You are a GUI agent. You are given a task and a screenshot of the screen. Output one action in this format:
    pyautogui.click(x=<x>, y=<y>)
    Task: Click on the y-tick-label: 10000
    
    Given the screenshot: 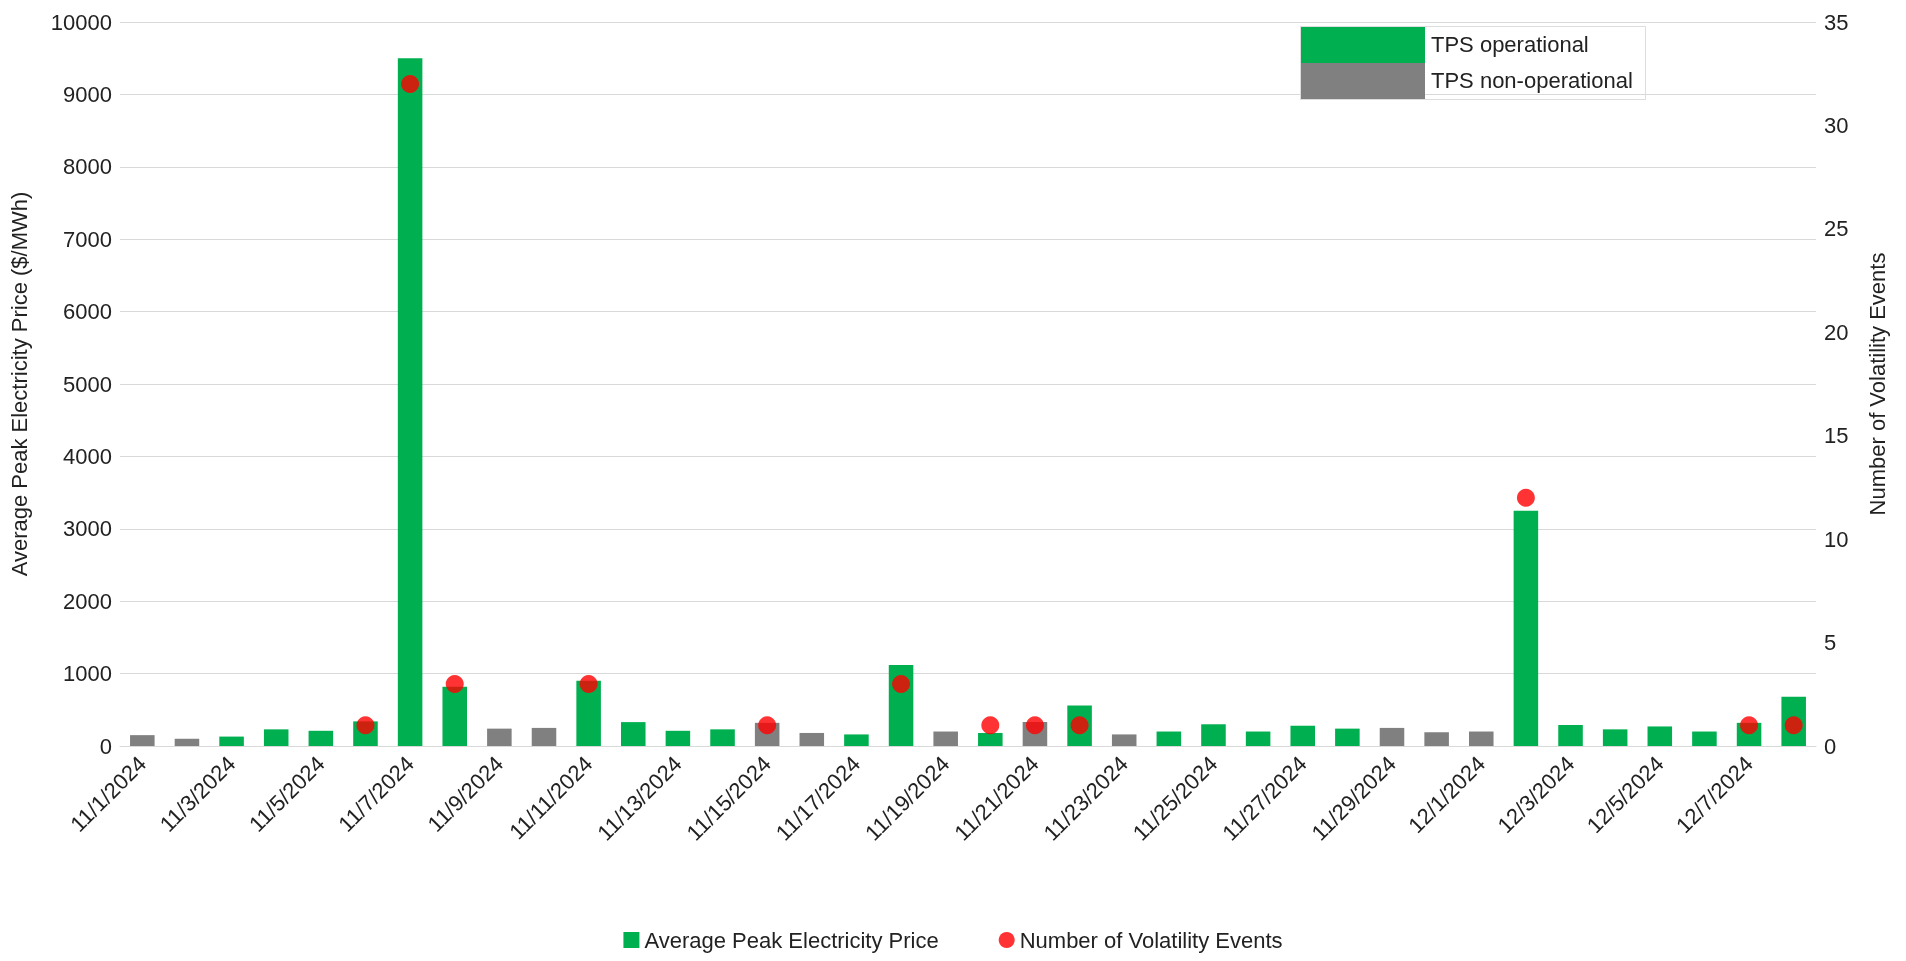 What is the action you would take?
    pyautogui.click(x=81, y=22)
    